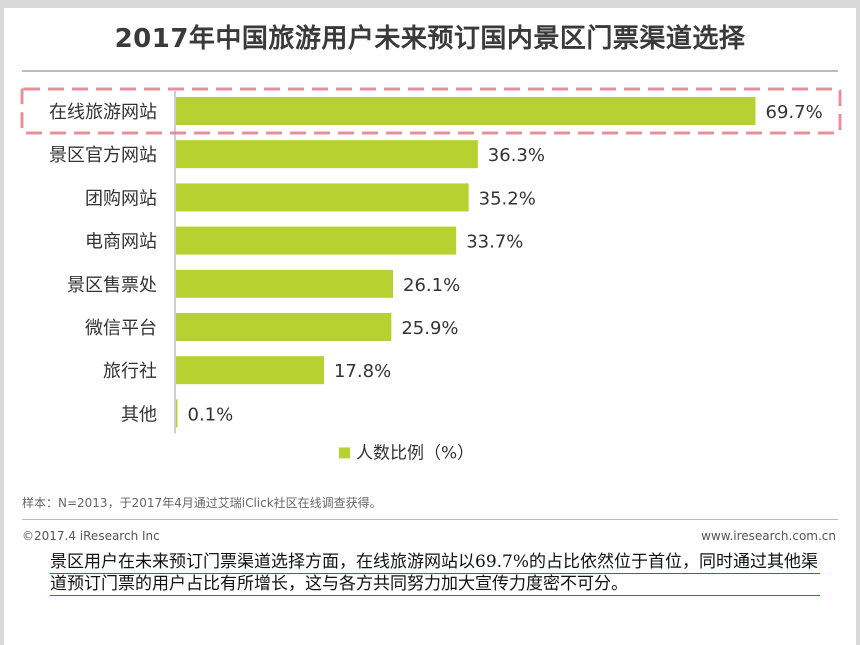  Describe the element at coordinates (858, 322) in the screenshot. I see `slide-frame-right` at that location.